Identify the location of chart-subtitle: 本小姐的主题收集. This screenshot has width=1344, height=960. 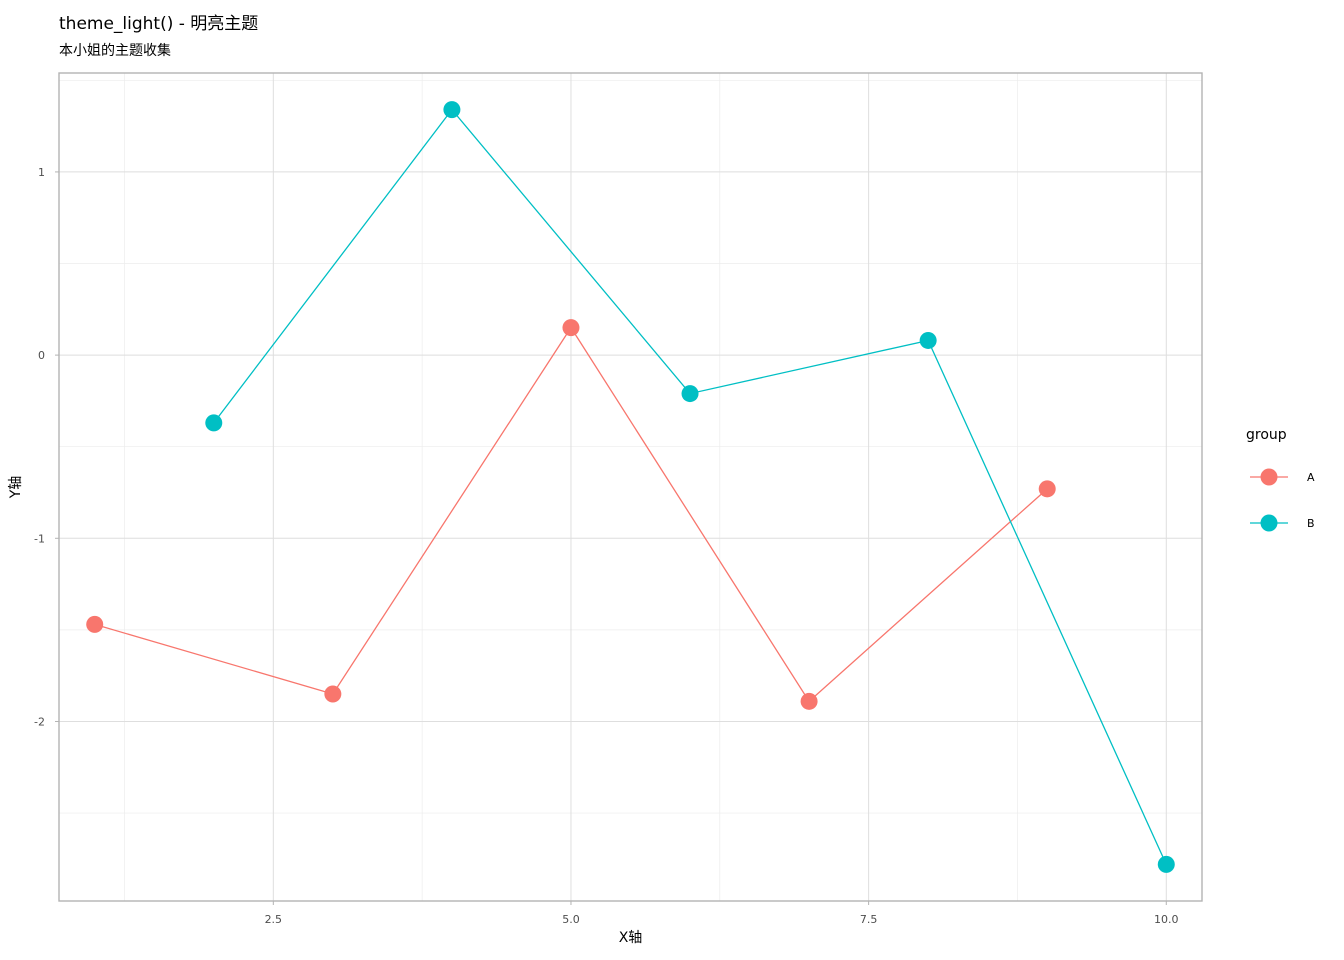
(115, 51).